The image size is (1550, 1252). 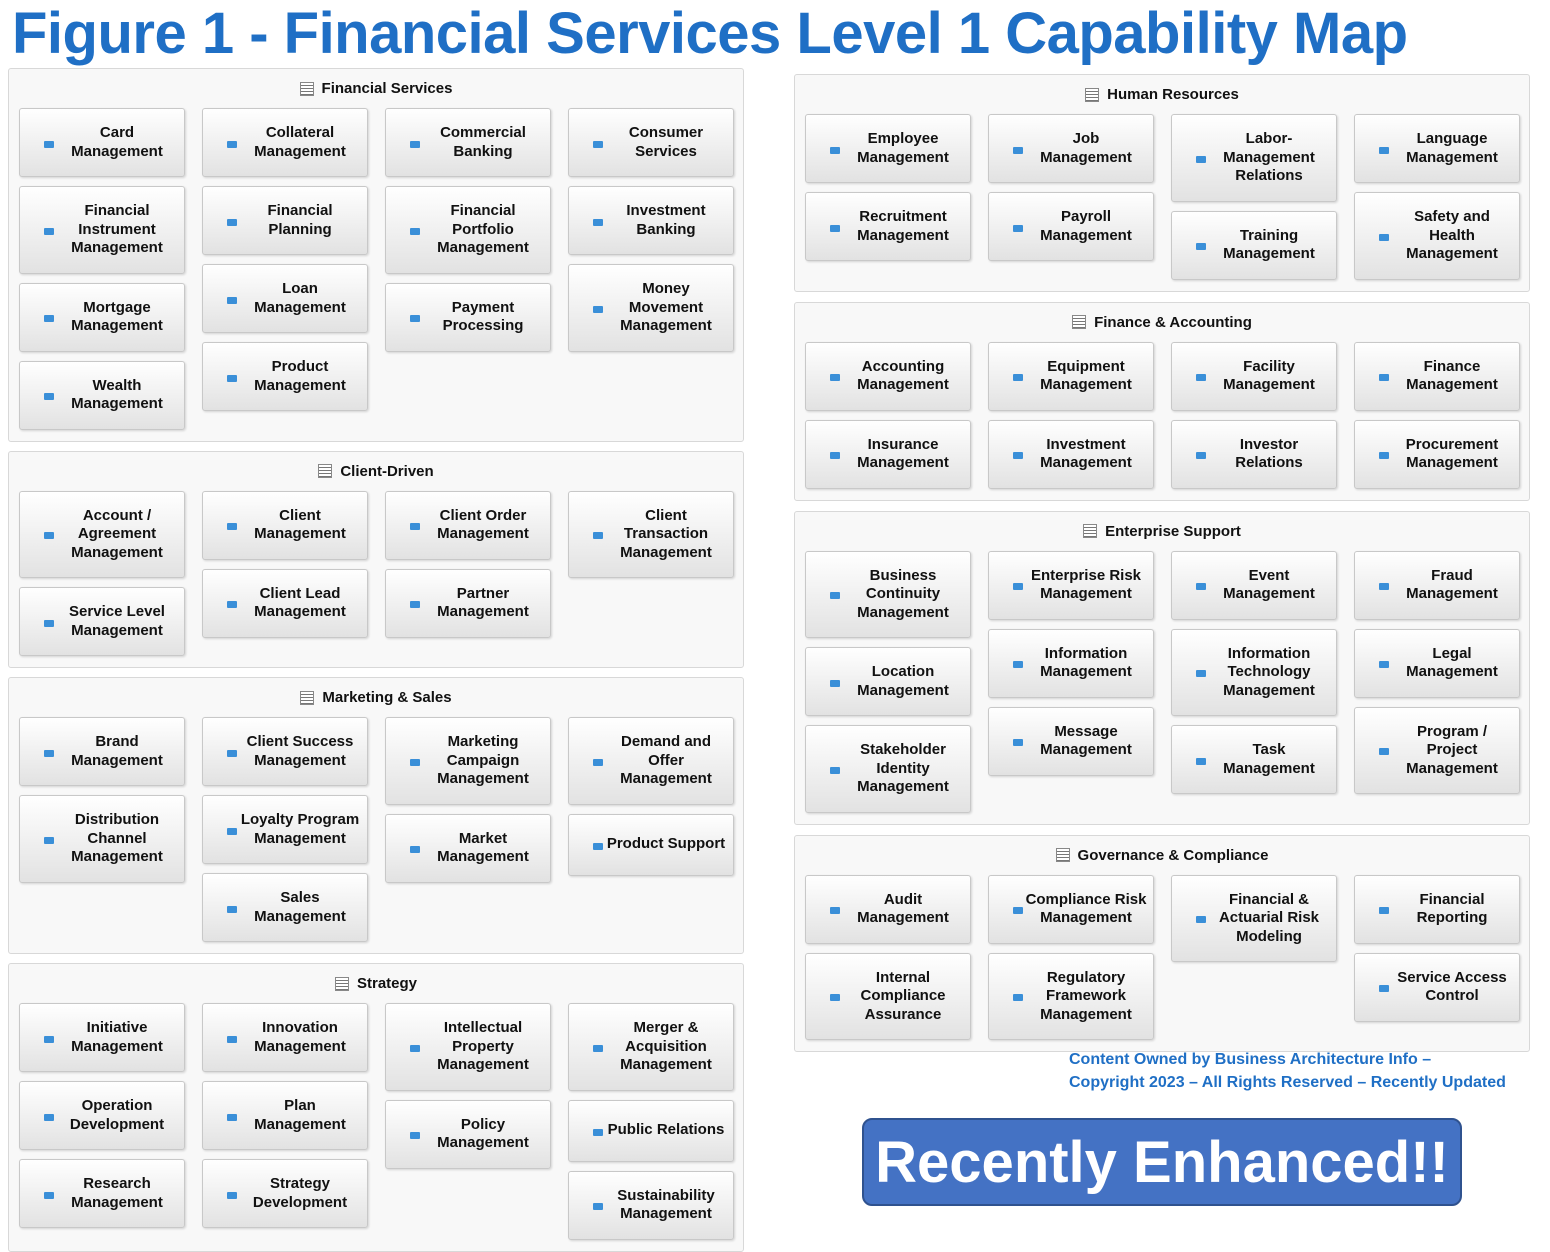 What do you see at coordinates (300, 524) in the screenshot?
I see `capability-label: Client Management` at bounding box center [300, 524].